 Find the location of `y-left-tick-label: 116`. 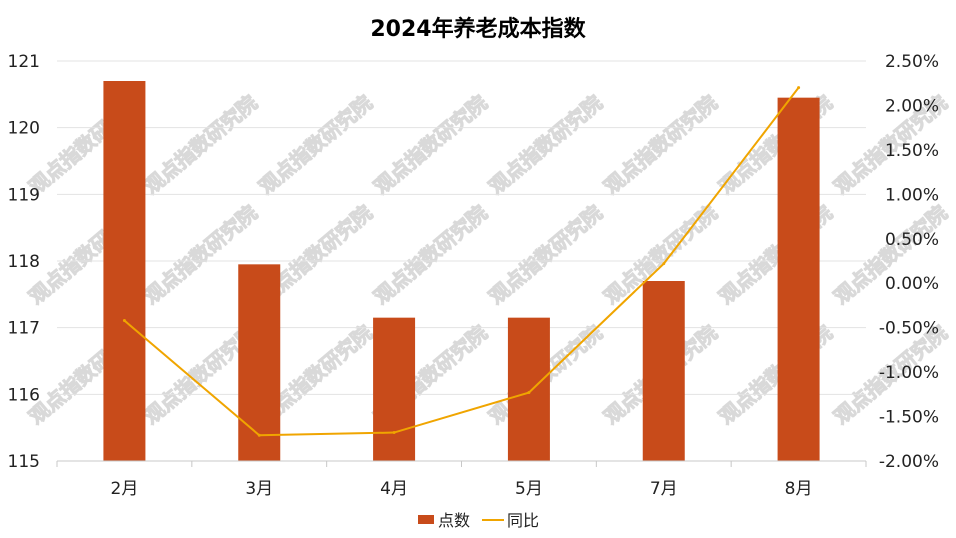

y-left-tick-label: 116 is located at coordinates (24, 395).